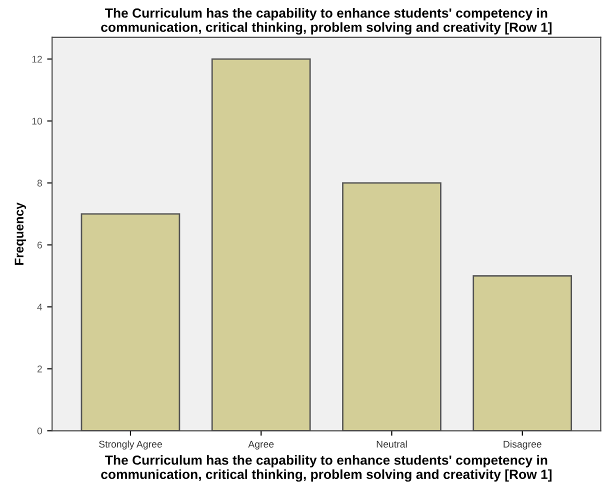 This screenshot has height=498, width=613. What do you see at coordinates (39, 369) in the screenshot?
I see `y-tick-label: 2` at bounding box center [39, 369].